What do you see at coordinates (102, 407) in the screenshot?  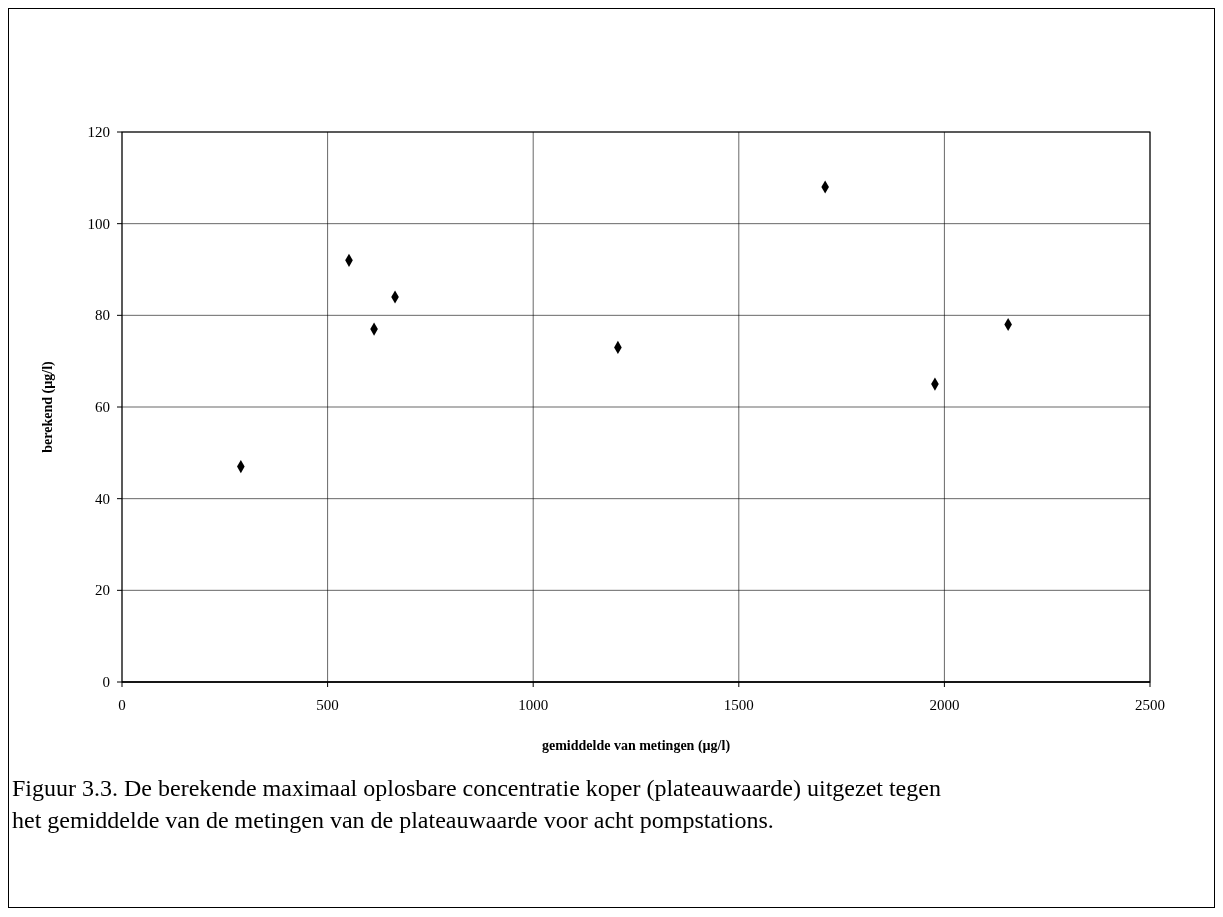 I see `y-tick-label: 60` at bounding box center [102, 407].